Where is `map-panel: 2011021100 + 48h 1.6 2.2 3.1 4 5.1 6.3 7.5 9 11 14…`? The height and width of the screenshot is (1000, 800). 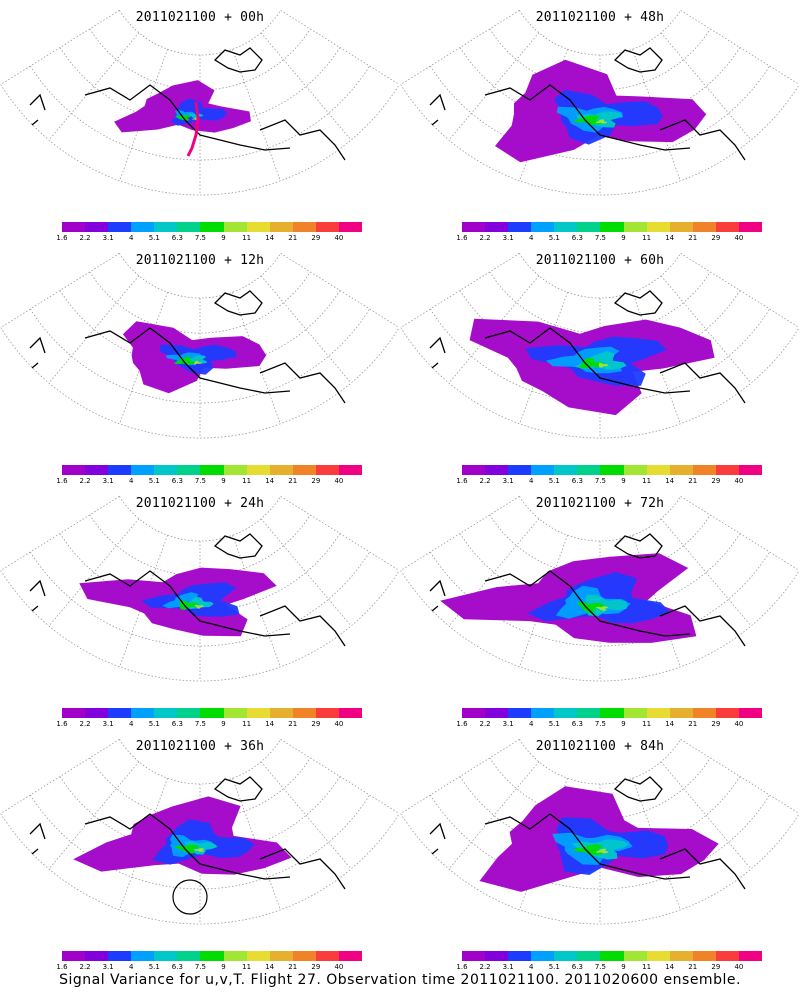 map-panel: 2011021100 + 48h 1.6 2.2 3.1 4 5.1 6.3 7.5 9 11 14… is located at coordinates (600, 121).